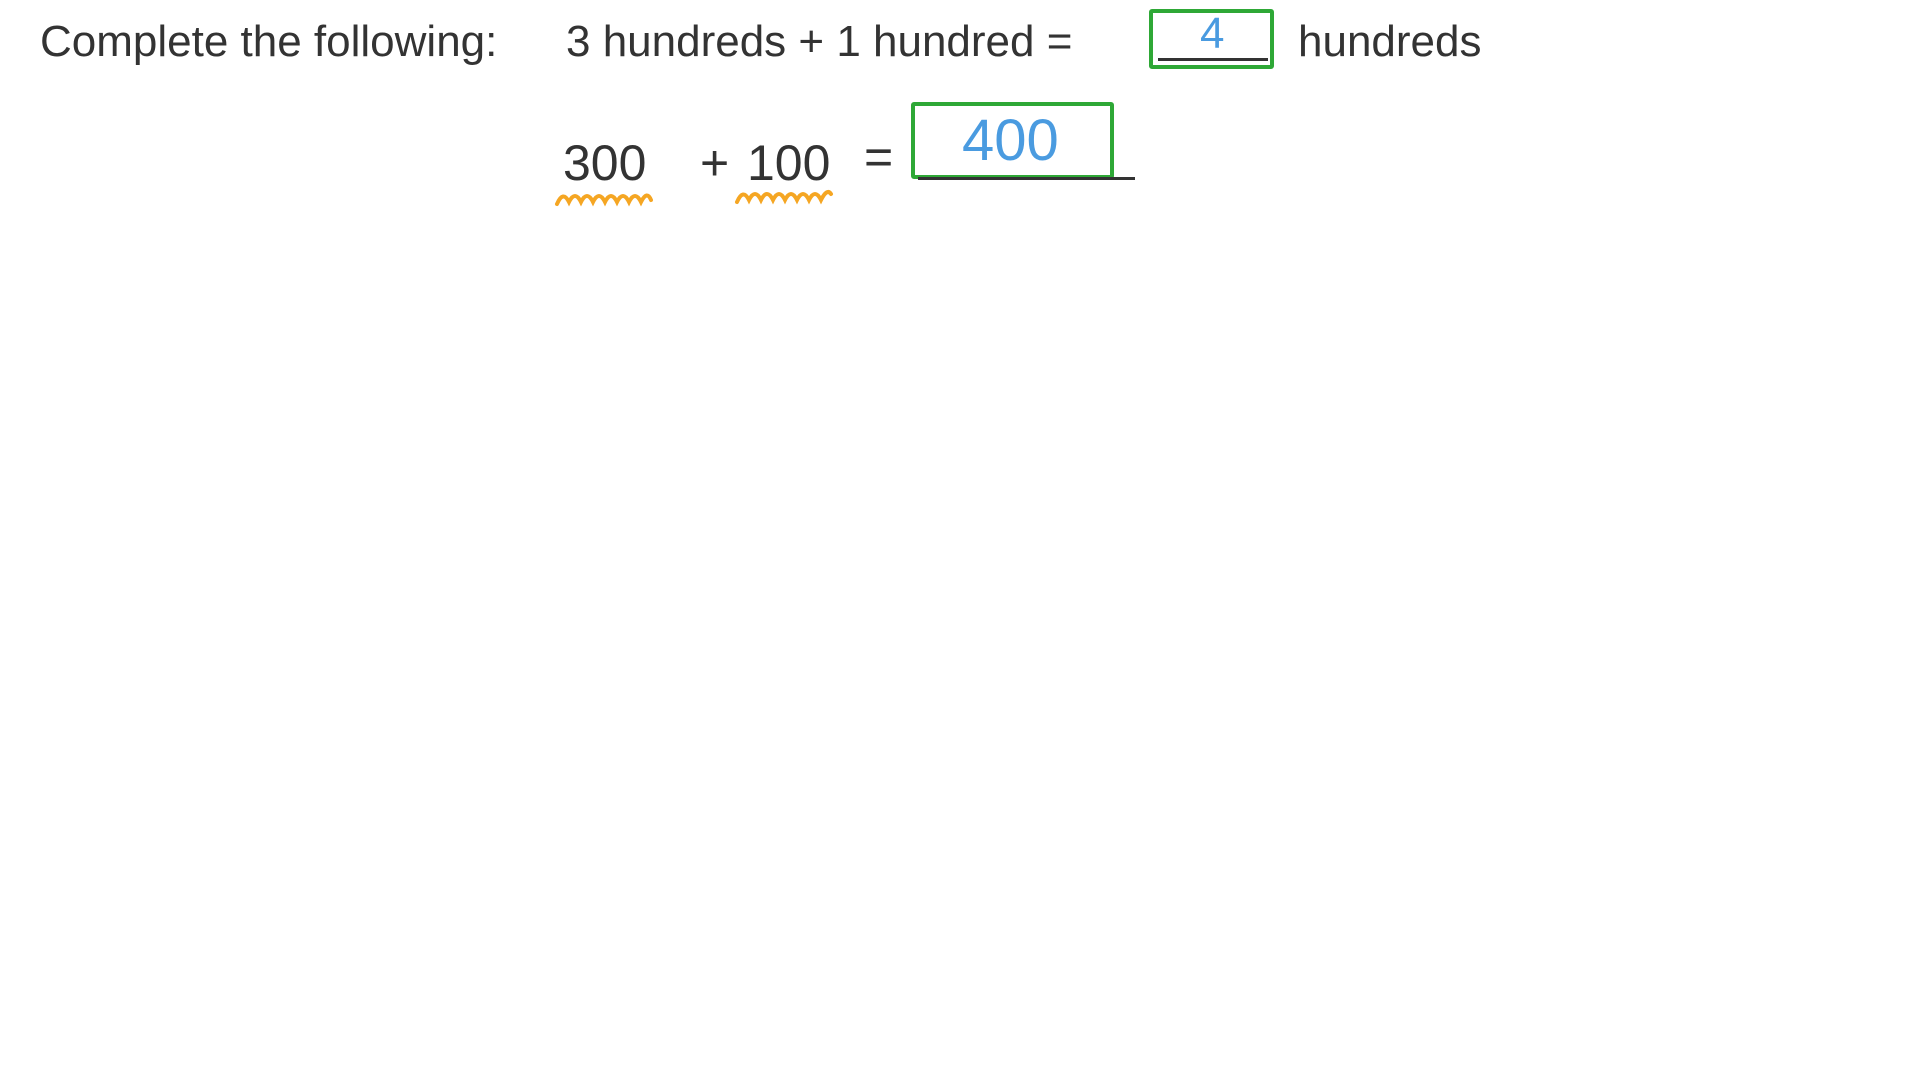 The width and height of the screenshot is (1920, 1080). I want to click on working-underline, so click(1026, 178).